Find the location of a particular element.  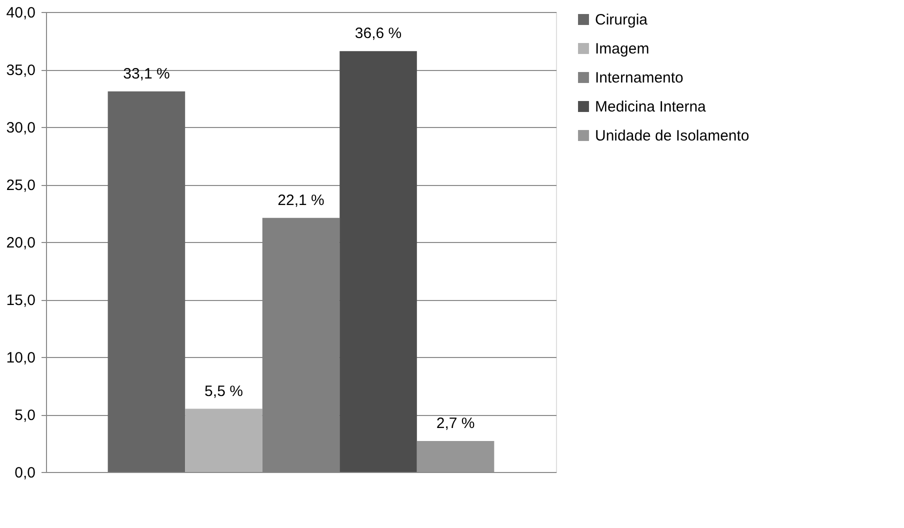

legend-label: Unidade de Isolamento is located at coordinates (672, 136).